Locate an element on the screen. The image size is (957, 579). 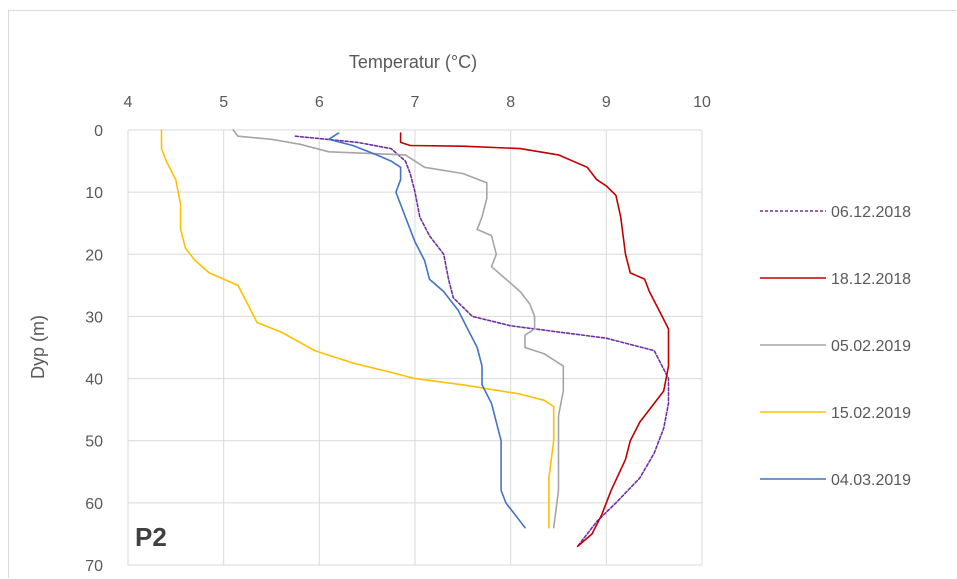
y-tick-label: 70 is located at coordinates (94, 566).